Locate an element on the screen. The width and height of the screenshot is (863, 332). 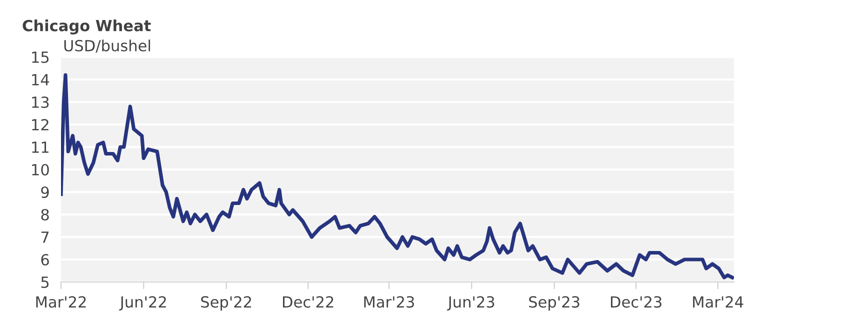
y-tick-label: 6 is located at coordinates (45, 260).